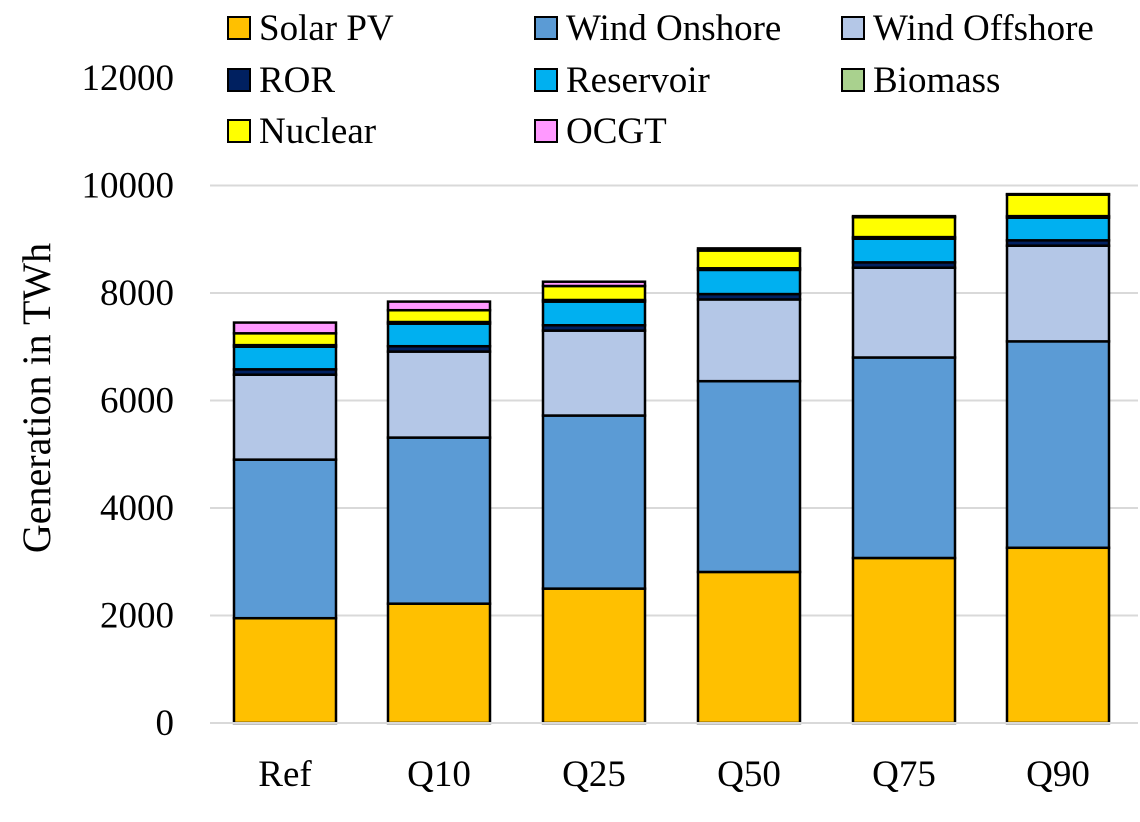 This screenshot has height=822, width=1140. What do you see at coordinates (165, 723) in the screenshot?
I see `y-tick-label: 0` at bounding box center [165, 723].